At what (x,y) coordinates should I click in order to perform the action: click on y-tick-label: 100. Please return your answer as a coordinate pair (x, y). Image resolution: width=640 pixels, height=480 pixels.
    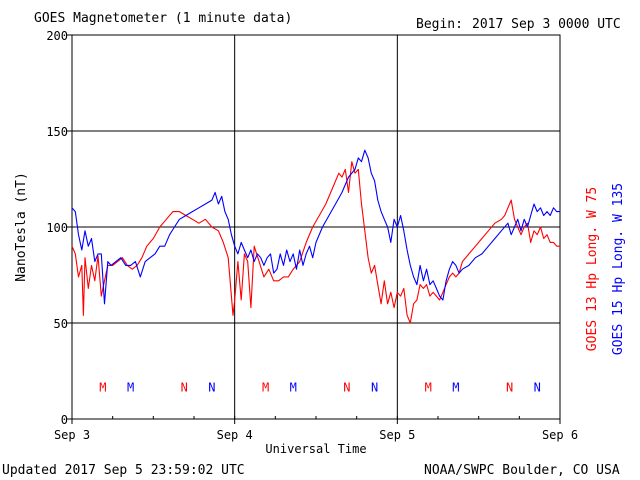
    Looking at the image, I should click on (57, 228).